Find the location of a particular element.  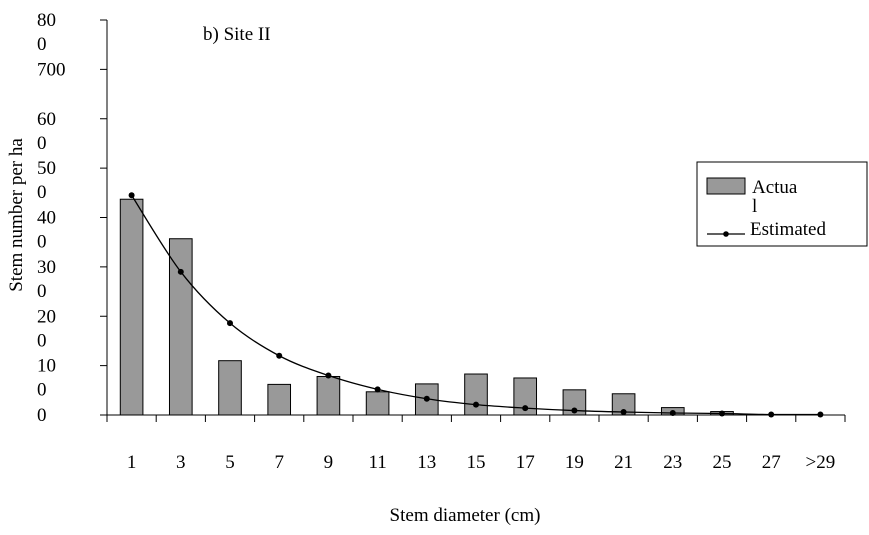

legend-estimated-label: Estimated is located at coordinates (788, 229).